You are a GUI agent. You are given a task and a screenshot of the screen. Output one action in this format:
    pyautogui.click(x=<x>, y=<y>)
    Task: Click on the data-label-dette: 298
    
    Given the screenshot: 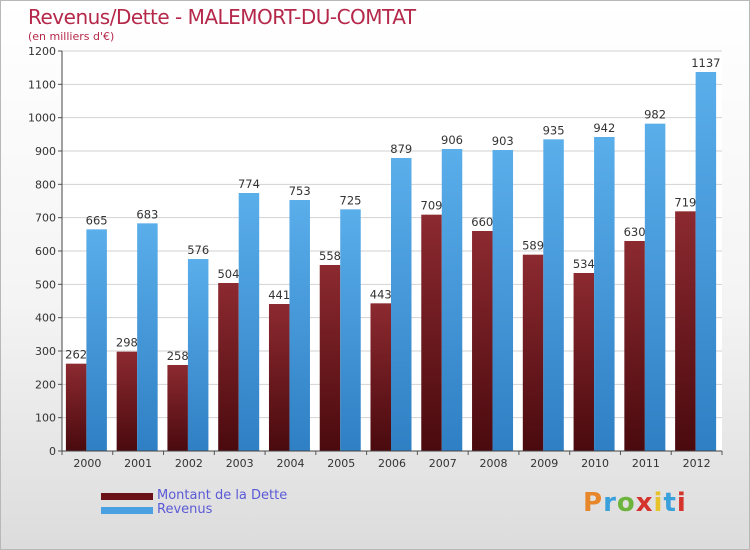 What is the action you would take?
    pyautogui.click(x=127, y=343)
    